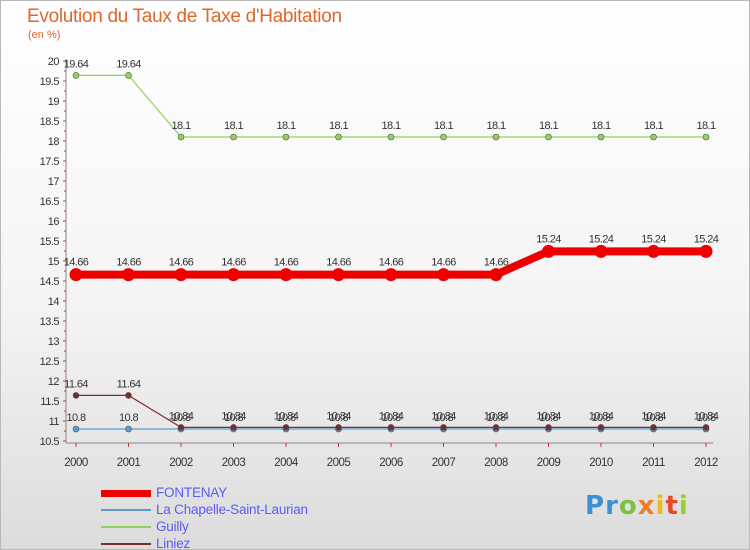 This screenshot has height=550, width=750. I want to click on legend-label: La Chapelle-Saint-Laurian, so click(232, 509).